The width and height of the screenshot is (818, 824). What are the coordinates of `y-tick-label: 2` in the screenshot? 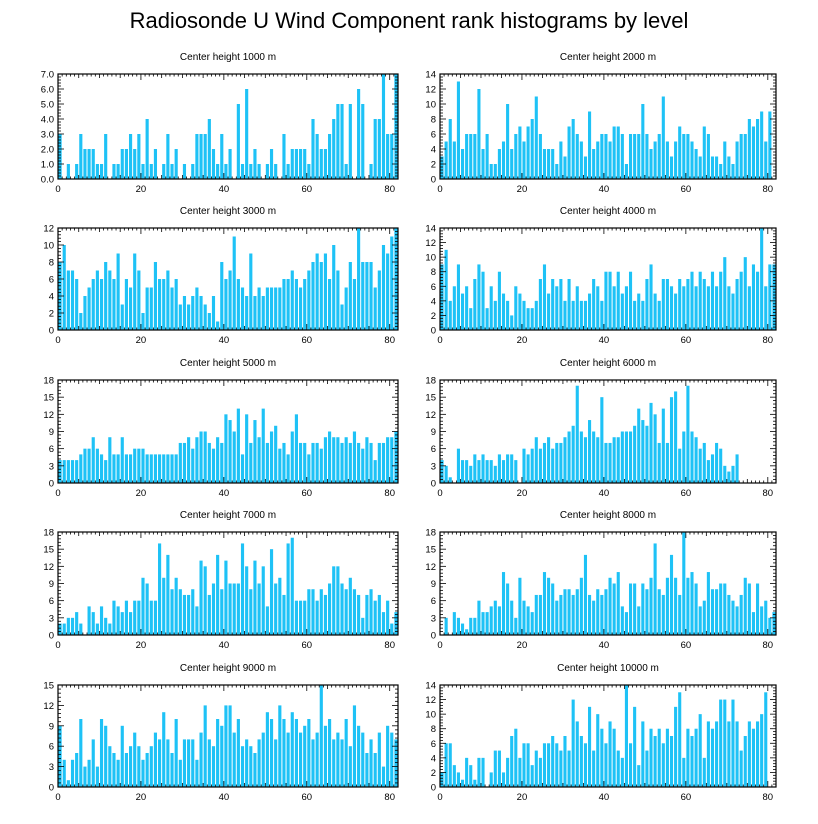 It's located at (433, 316).